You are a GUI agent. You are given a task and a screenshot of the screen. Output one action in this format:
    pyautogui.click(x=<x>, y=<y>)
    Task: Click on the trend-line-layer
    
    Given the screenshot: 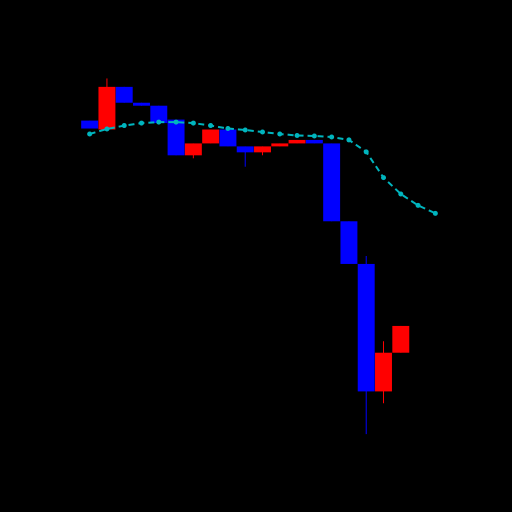 What is the action you would take?
    pyautogui.click(x=262, y=167)
    